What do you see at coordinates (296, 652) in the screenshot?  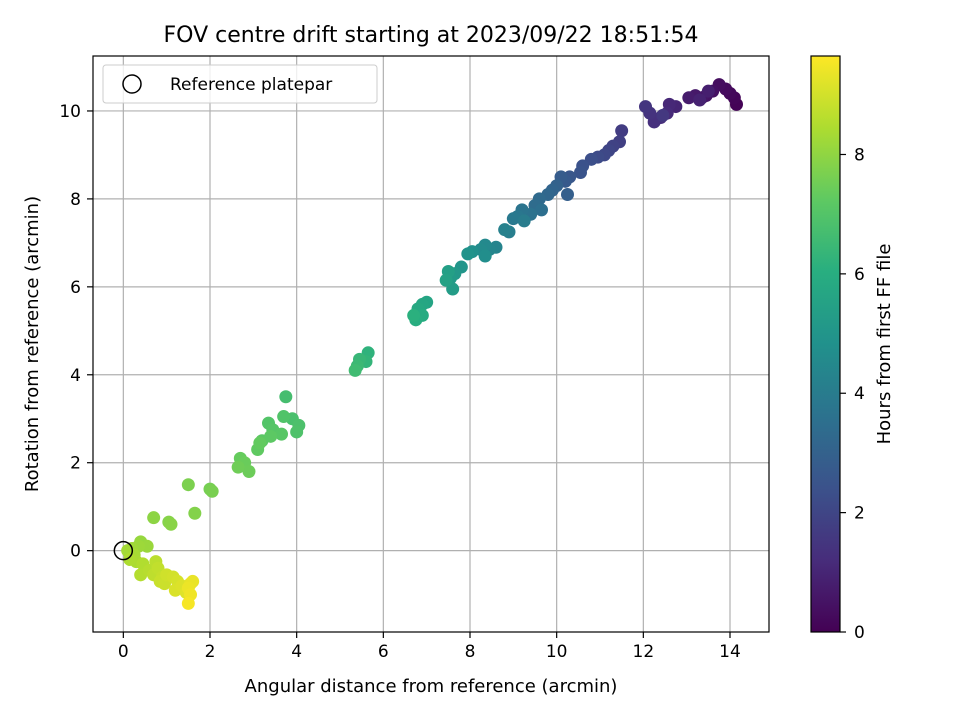 I see `x-tick-label: 4` at bounding box center [296, 652].